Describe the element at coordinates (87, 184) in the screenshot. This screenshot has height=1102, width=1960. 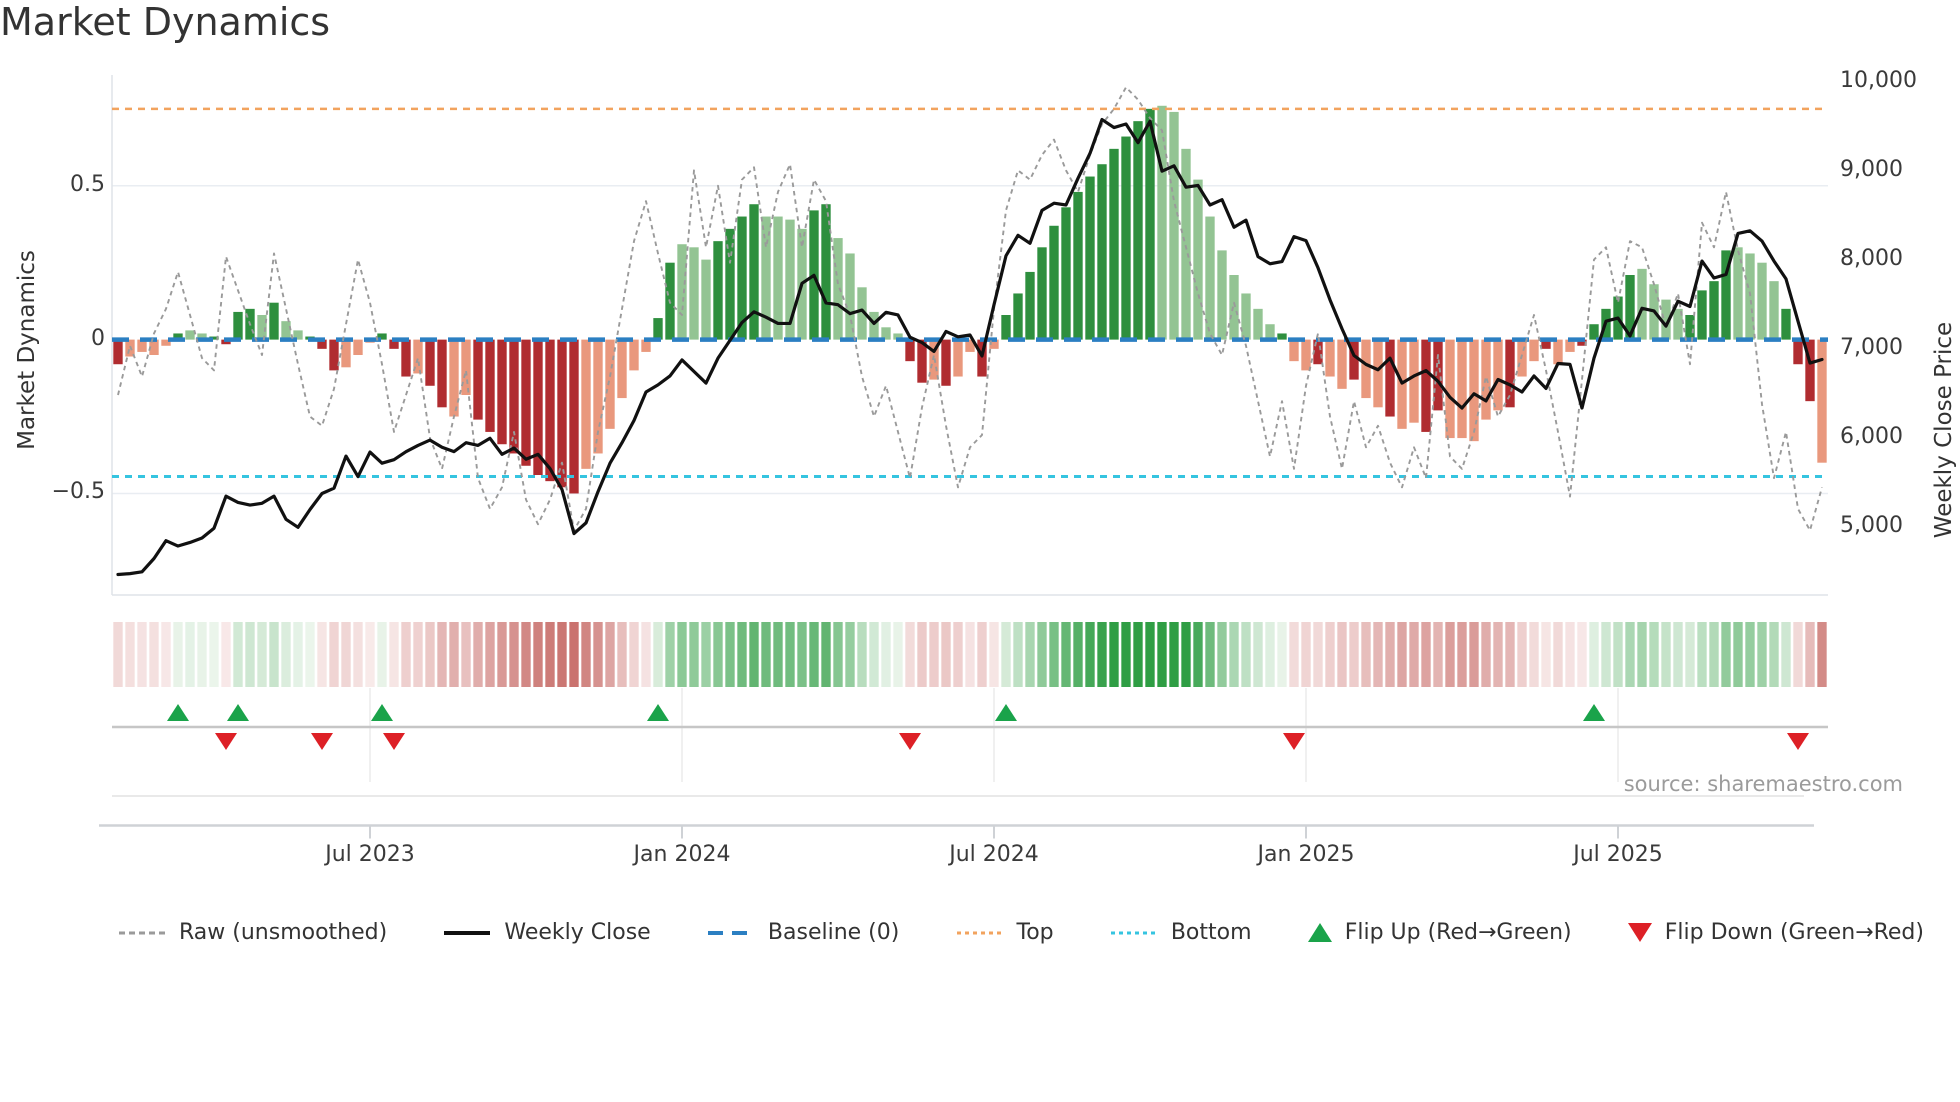
I see `left-axis-tick-label: 0.5` at that location.